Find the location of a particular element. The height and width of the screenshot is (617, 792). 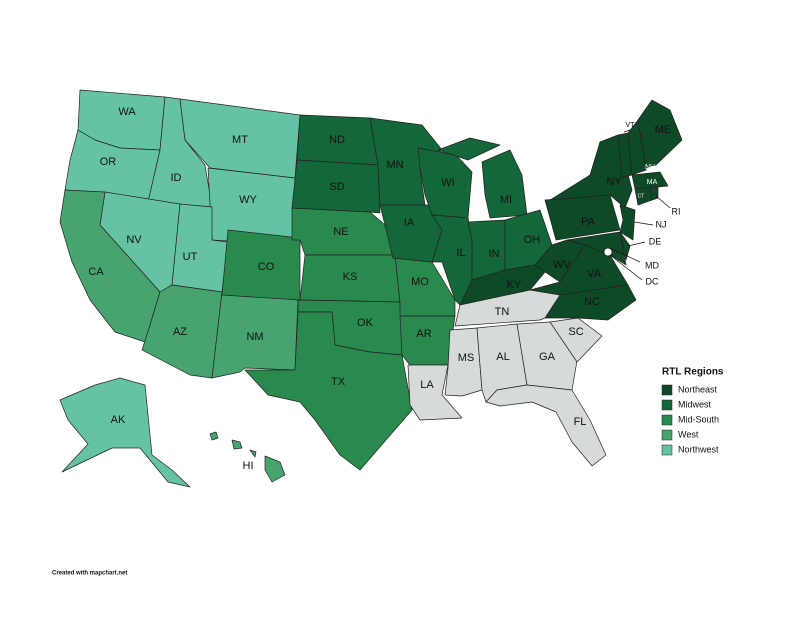

legend-label: Midwest is located at coordinates (695, 404).